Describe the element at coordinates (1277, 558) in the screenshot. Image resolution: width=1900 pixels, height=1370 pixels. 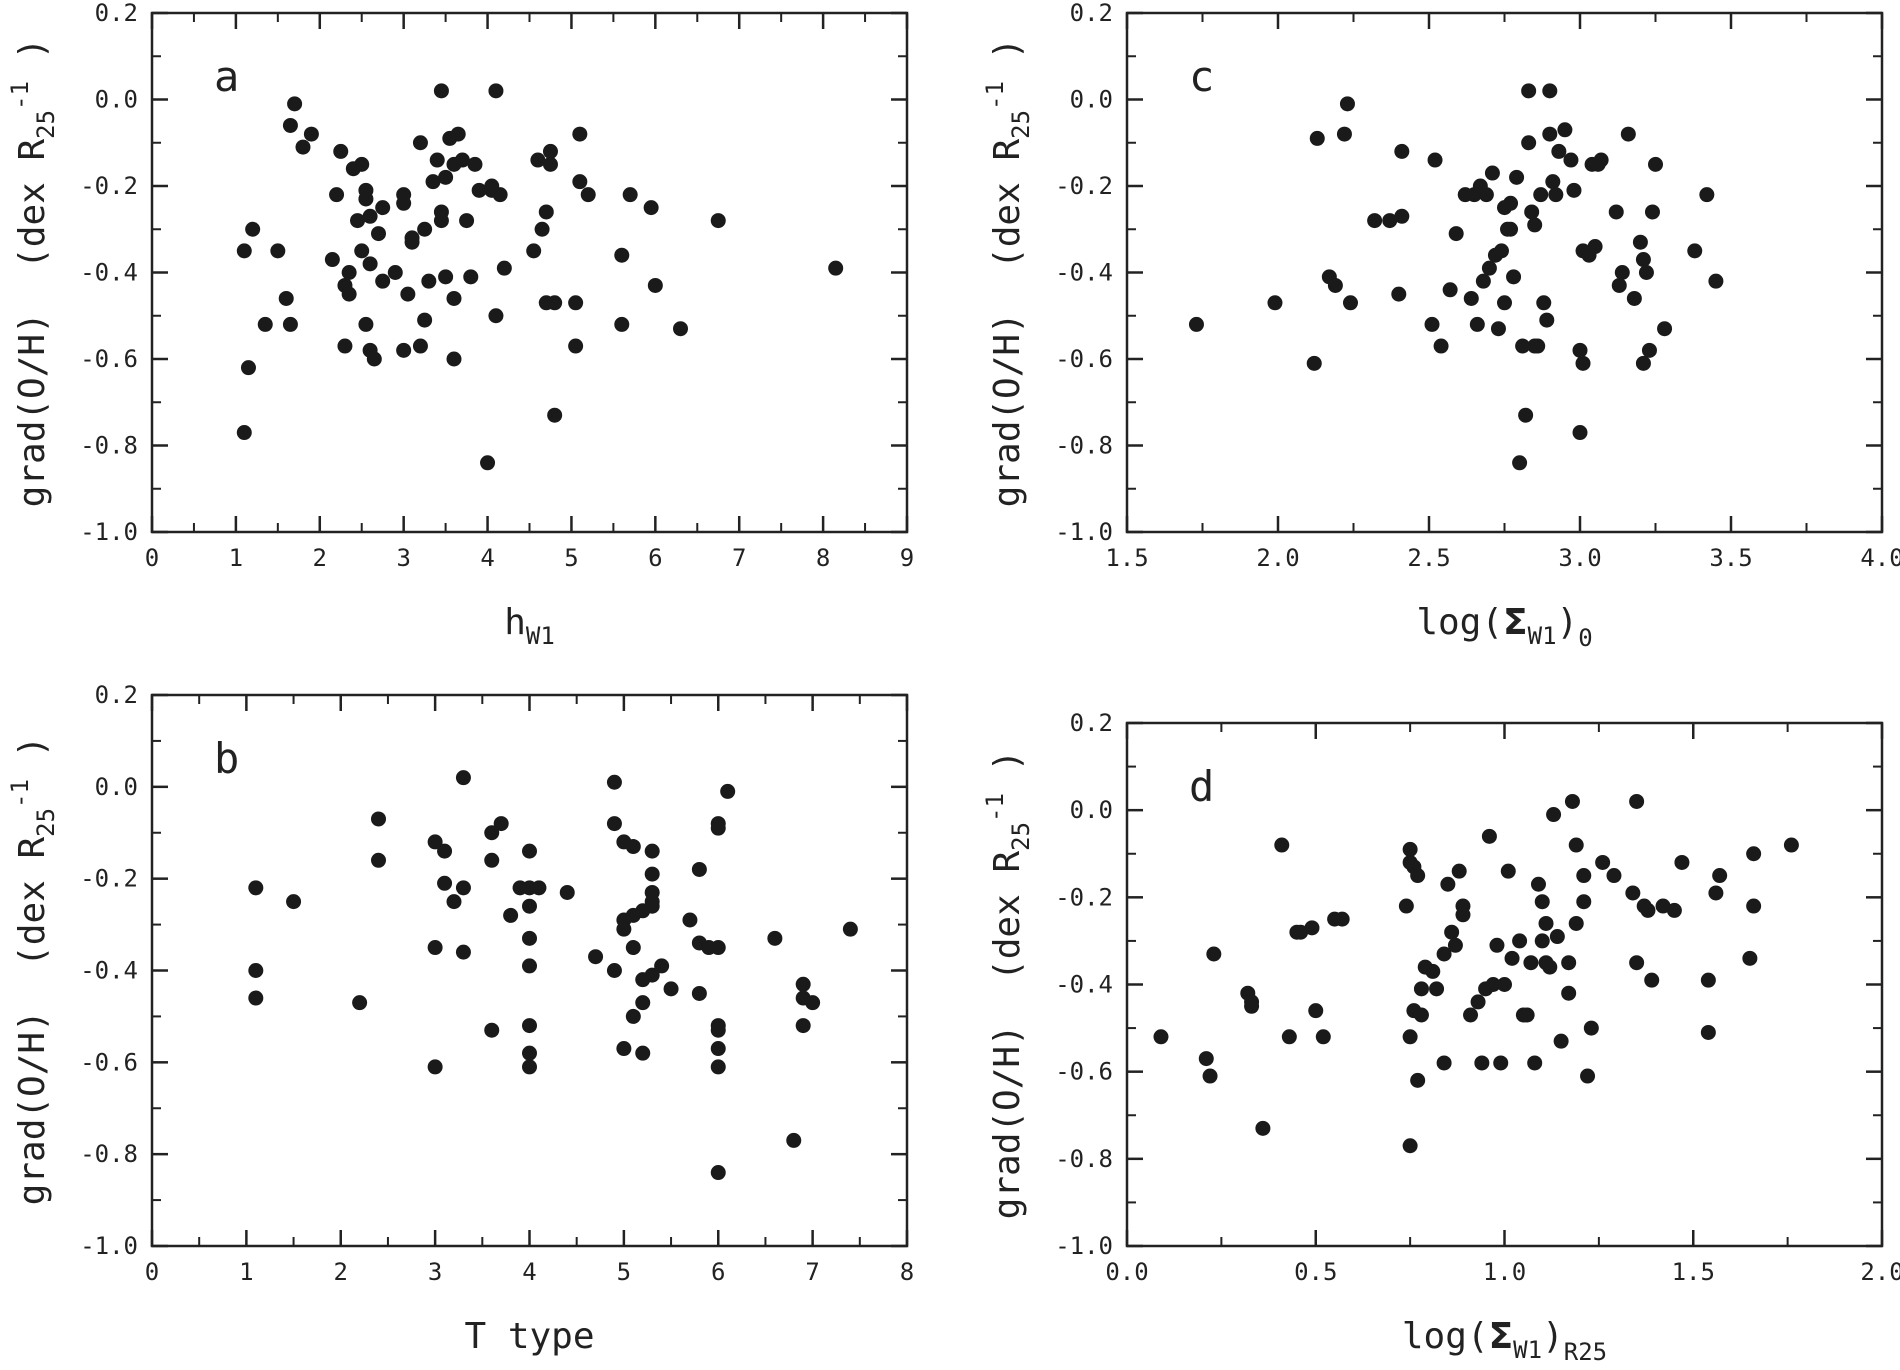
I see `x-tick-label: 2.0` at that location.